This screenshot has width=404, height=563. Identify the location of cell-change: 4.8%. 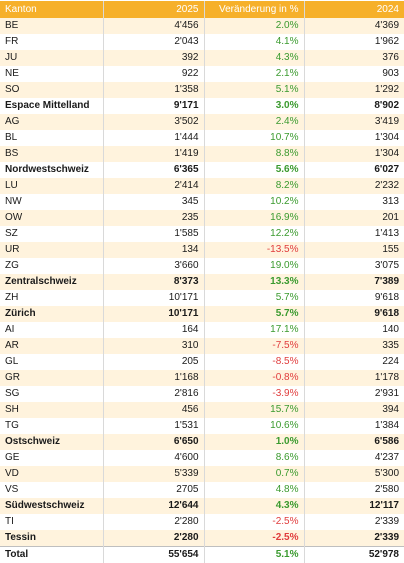
(254, 490).